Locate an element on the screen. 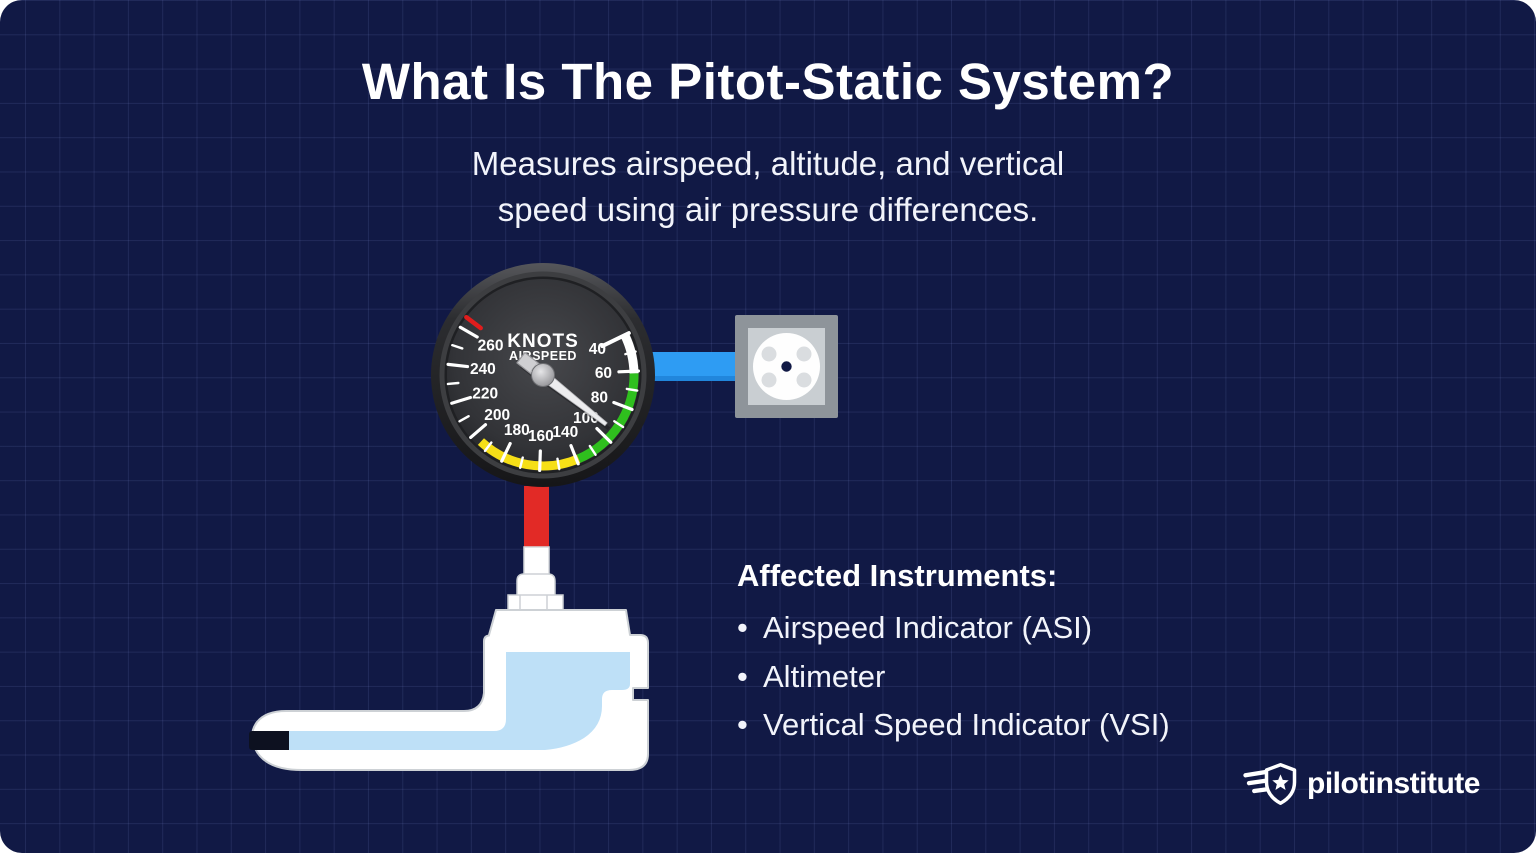  instruments-heading: Affected Instruments: is located at coordinates (897, 575).